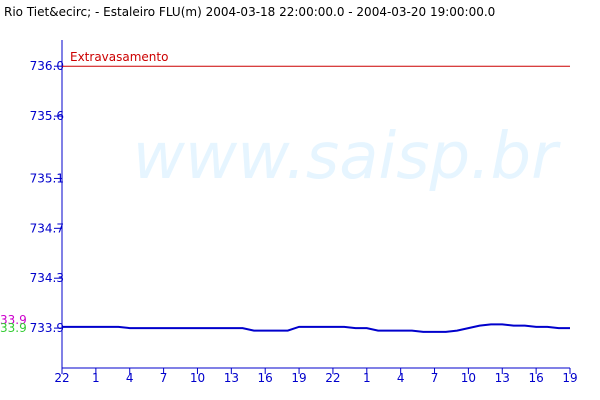  Describe the element at coordinates (47, 66) in the screenshot. I see `y-tick-label: 736.0` at that location.